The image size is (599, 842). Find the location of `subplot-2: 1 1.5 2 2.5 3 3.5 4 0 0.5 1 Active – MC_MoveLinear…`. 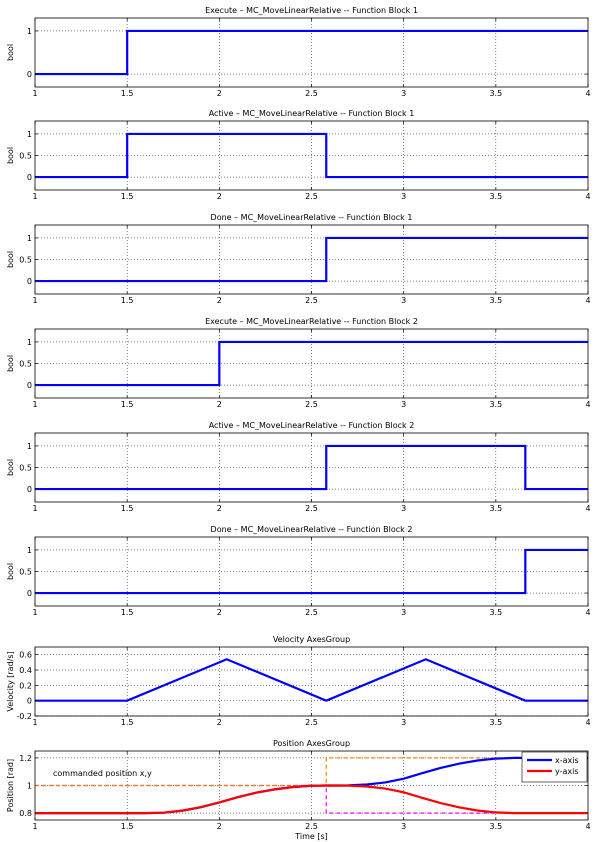

subplot-2: 1 1.5 2 2.5 3 3.5 4 0 0.5 1 Active – MC_MoveLinear… is located at coordinates (298, 155).